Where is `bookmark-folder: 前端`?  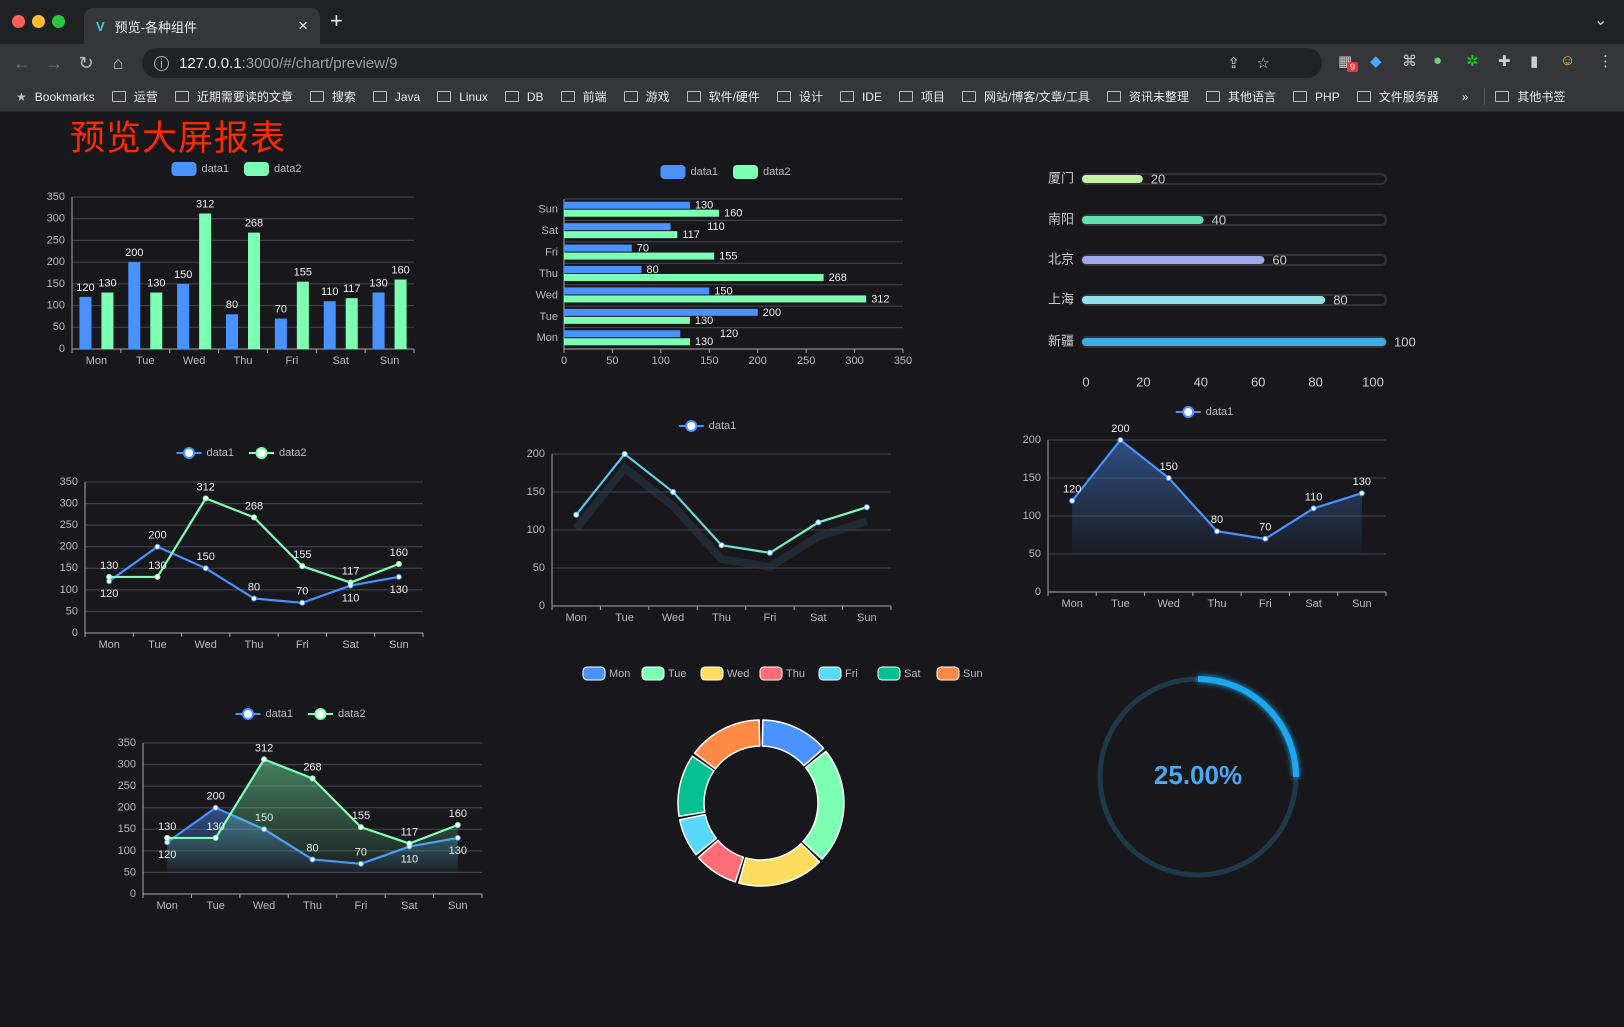 bookmark-folder: 前端 is located at coordinates (583, 96).